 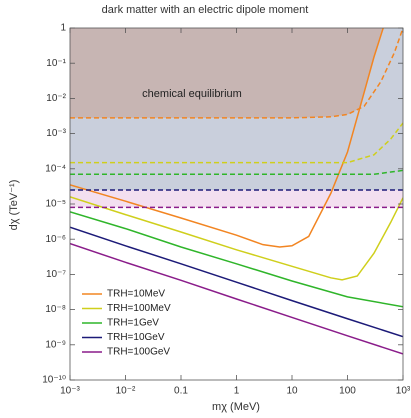 I want to click on y-tick-label: 10⁻¹⁰, so click(x=54, y=380).